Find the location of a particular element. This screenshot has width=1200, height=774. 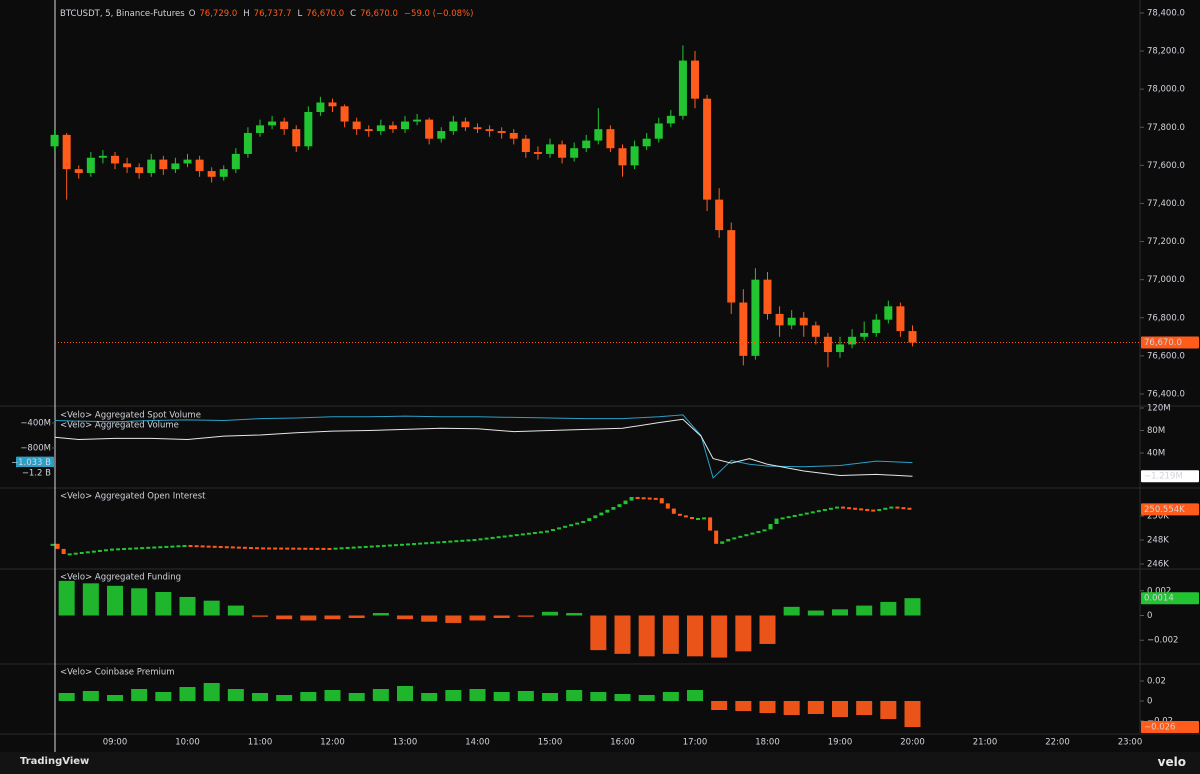

series-title: <Velo> Aggregated Spot Volume is located at coordinates (130, 416).